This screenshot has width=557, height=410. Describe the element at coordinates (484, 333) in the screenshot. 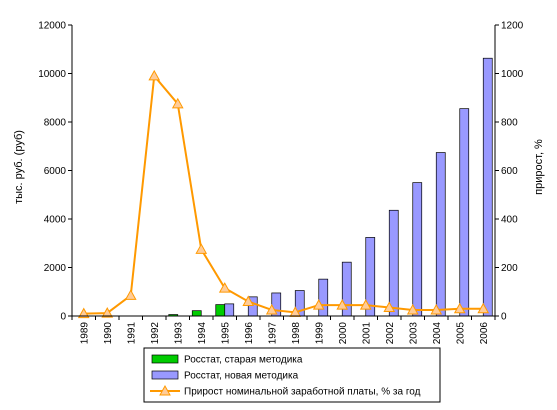

I see `x-tick-label: 2006` at that location.